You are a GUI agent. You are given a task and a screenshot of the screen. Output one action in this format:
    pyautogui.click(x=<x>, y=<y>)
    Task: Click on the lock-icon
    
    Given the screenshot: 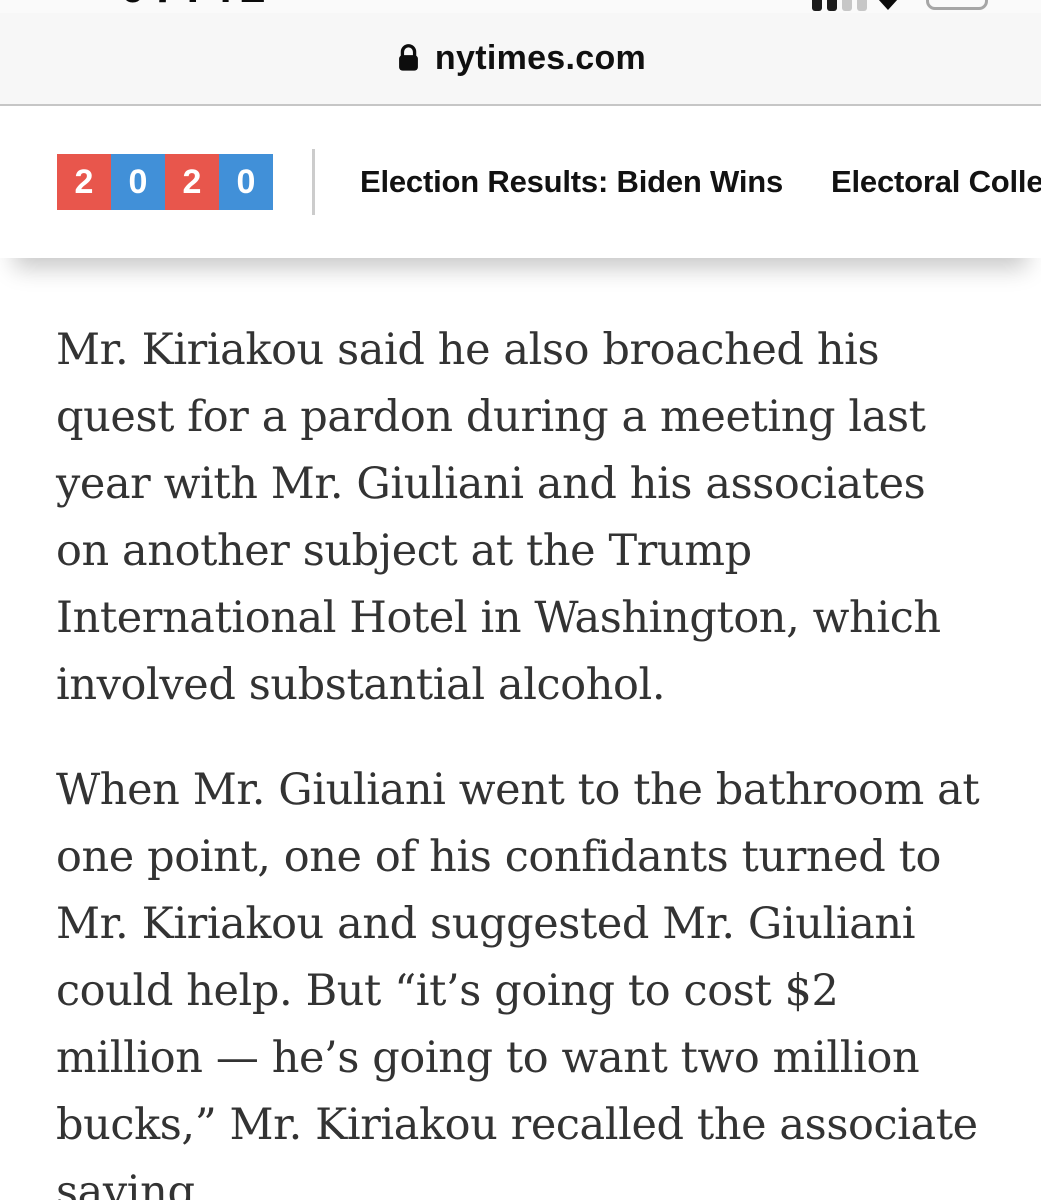 What is the action you would take?
    pyautogui.click(x=408, y=58)
    